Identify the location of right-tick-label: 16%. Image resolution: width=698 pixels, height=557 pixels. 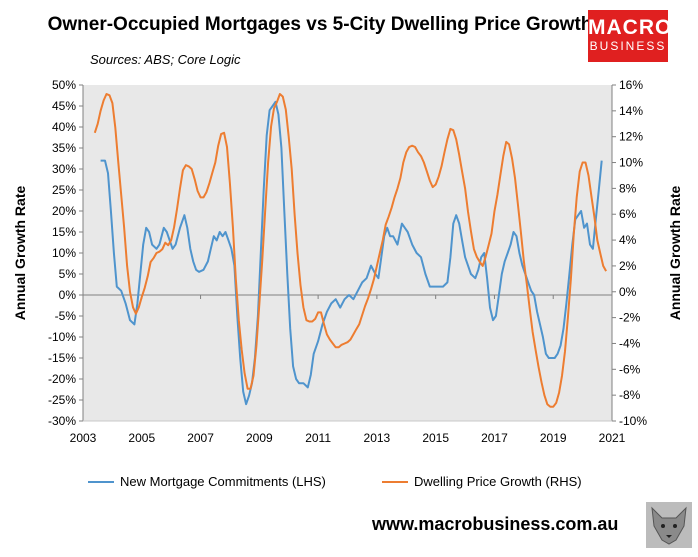
(631, 85).